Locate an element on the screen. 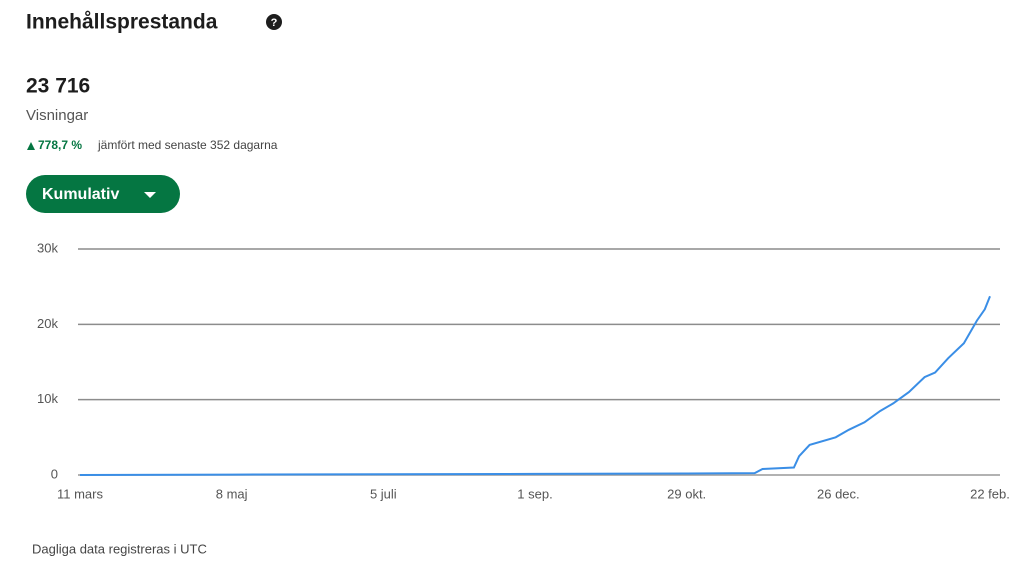 This screenshot has height=581, width=1024. change-text: jämfört med senaste 352 dagarna is located at coordinates (187, 145).